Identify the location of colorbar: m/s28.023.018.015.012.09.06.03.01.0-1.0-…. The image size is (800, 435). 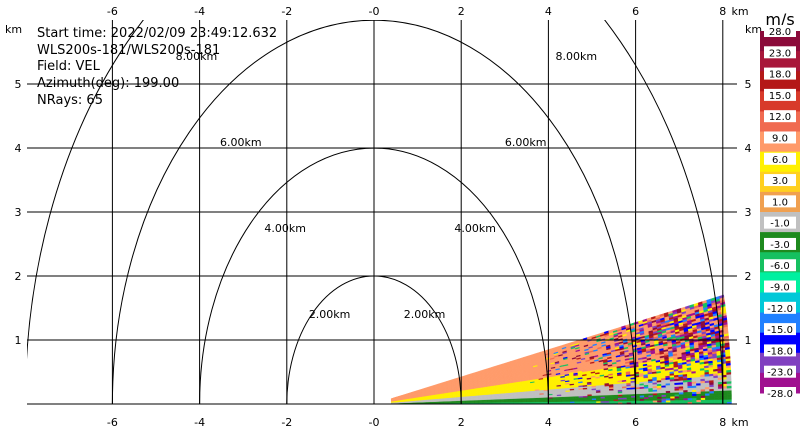
(780, 205).